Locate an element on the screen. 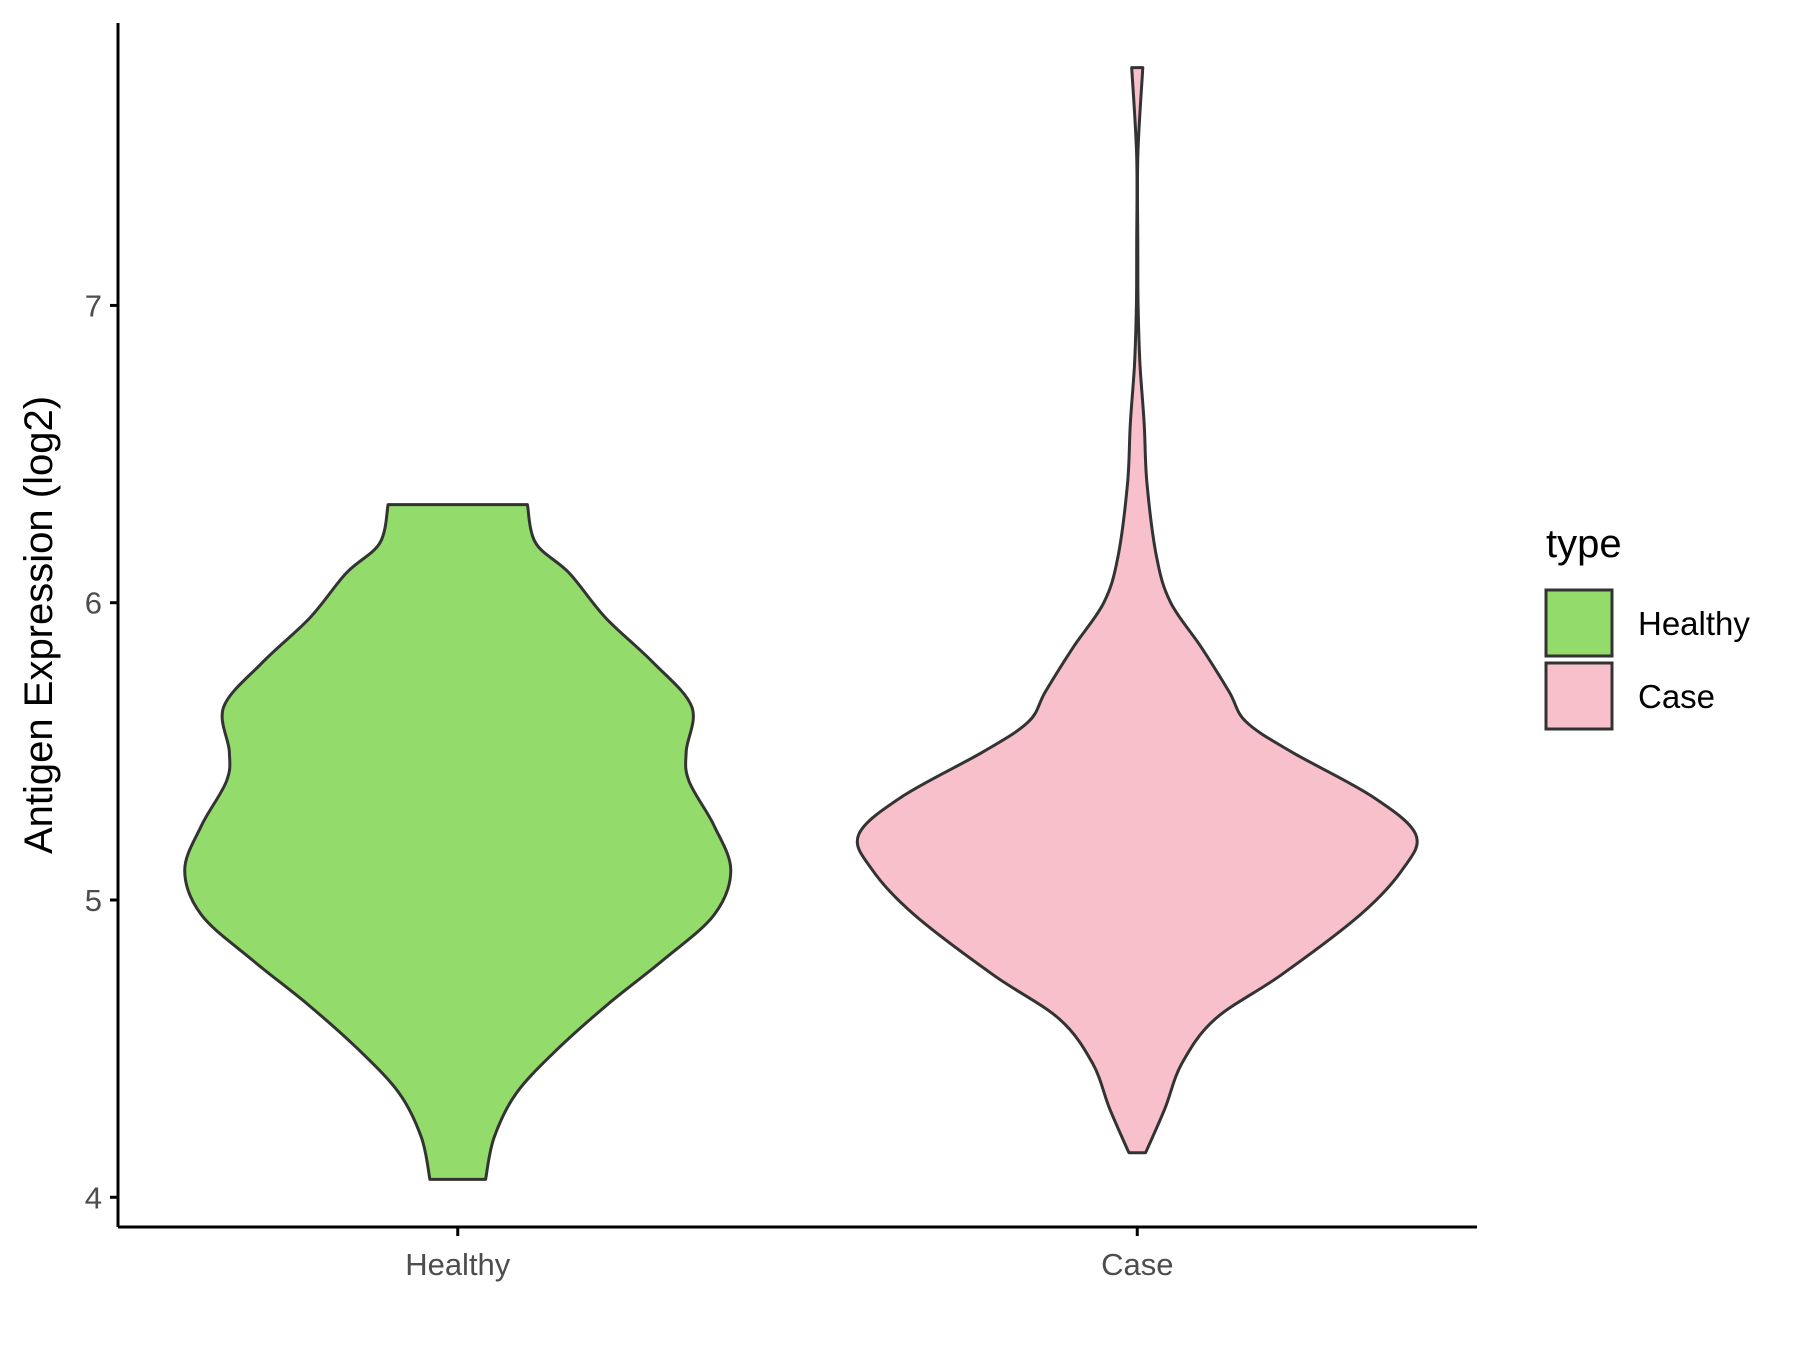  y-tick-label: 6 is located at coordinates (93, 603).